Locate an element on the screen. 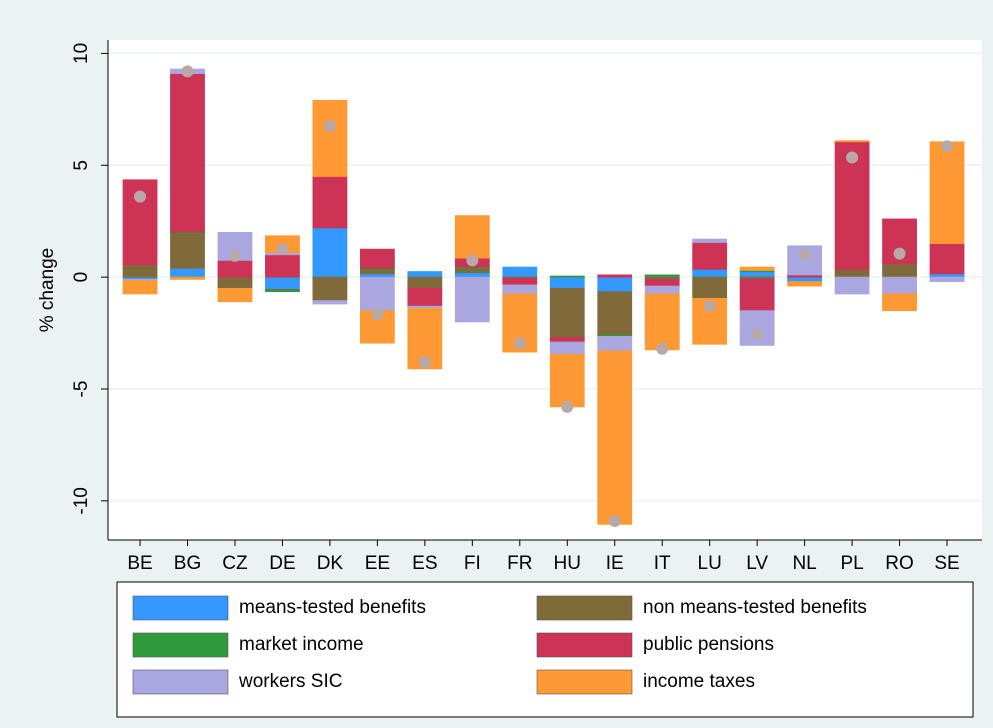  x-tick-label: DK is located at coordinates (330, 563).